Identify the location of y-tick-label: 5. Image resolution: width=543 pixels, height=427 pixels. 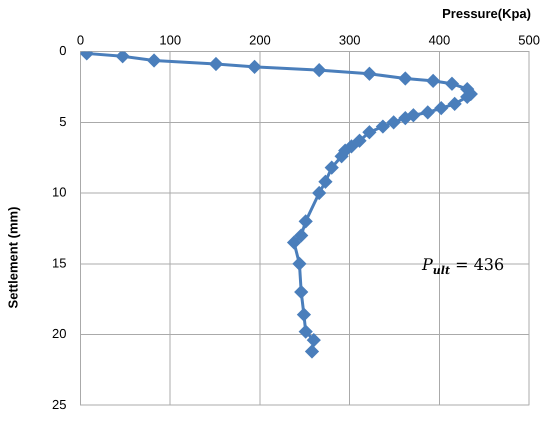
(62, 121).